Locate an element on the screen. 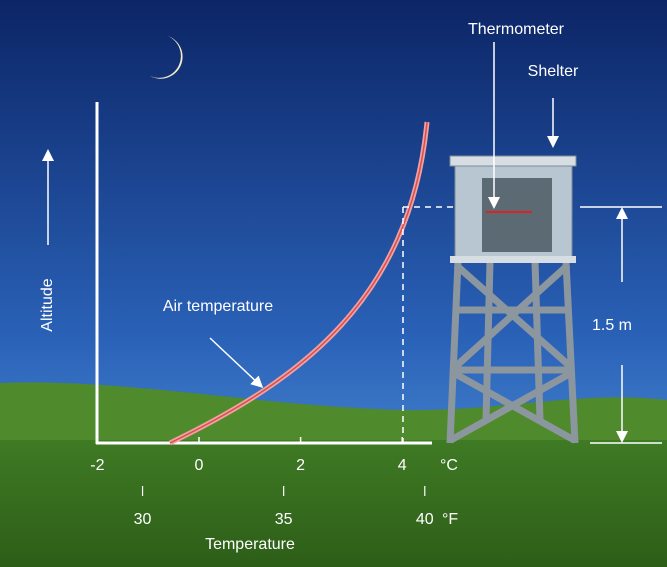  shelter-label: Shelter is located at coordinates (553, 71).